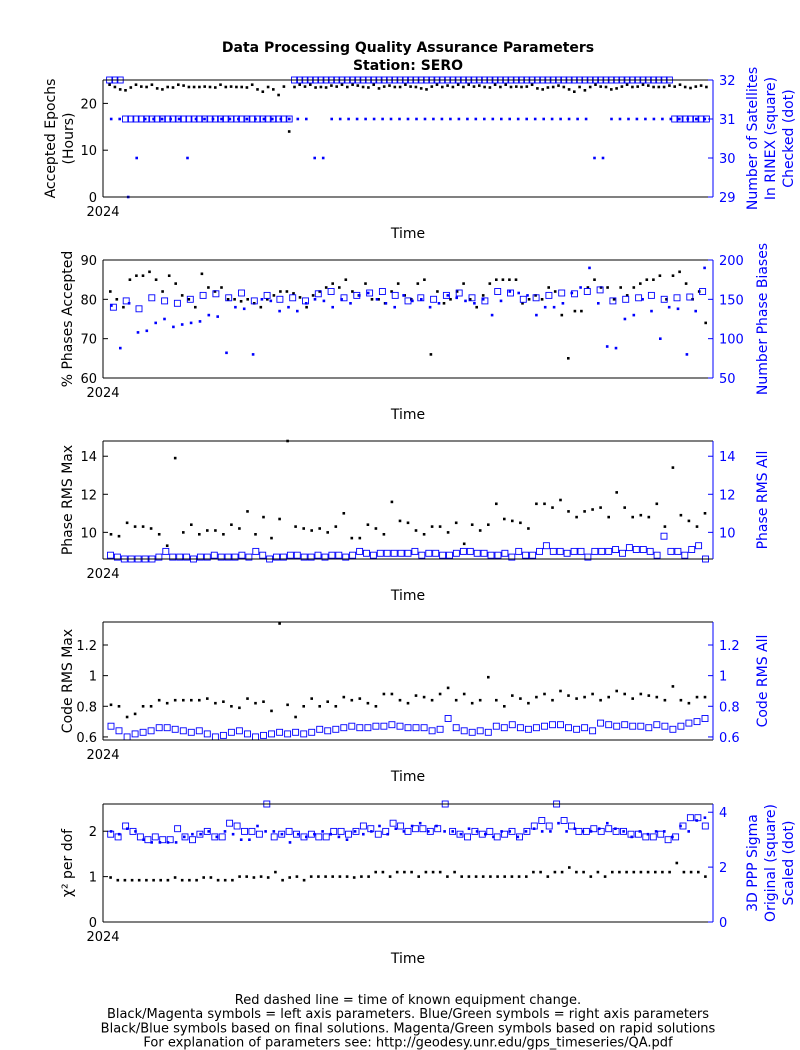 The height and width of the screenshot is (1050, 800). What do you see at coordinates (102, 212) in the screenshot?
I see `x-tick-label: 2024` at bounding box center [102, 212].